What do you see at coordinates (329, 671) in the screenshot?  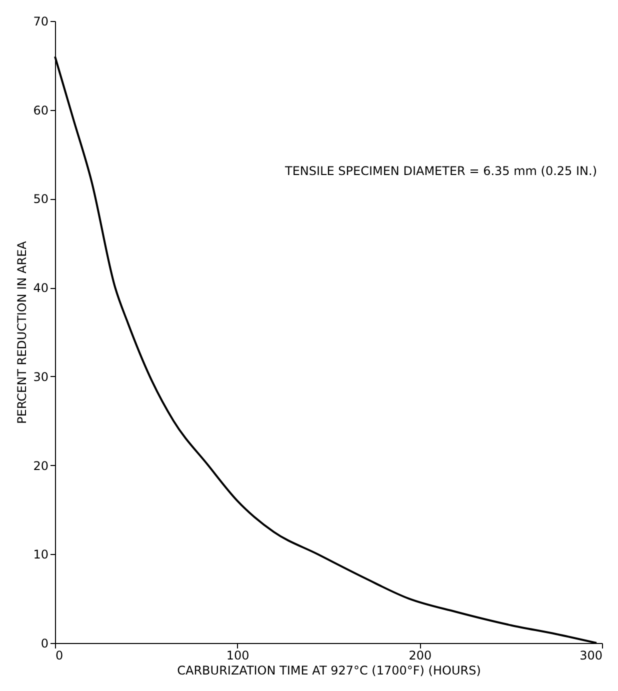 I see `x-axis-title: CARBURIZATION TIME AT 927°C (1700°F) (HOURS)` at bounding box center [329, 671].